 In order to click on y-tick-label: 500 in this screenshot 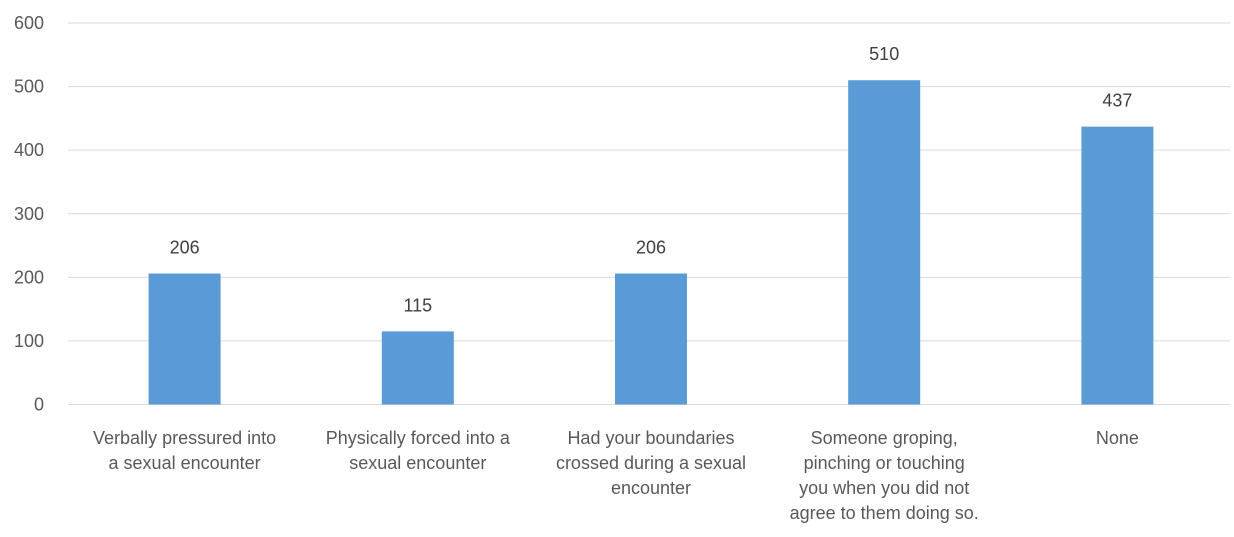, I will do `click(29, 87)`.